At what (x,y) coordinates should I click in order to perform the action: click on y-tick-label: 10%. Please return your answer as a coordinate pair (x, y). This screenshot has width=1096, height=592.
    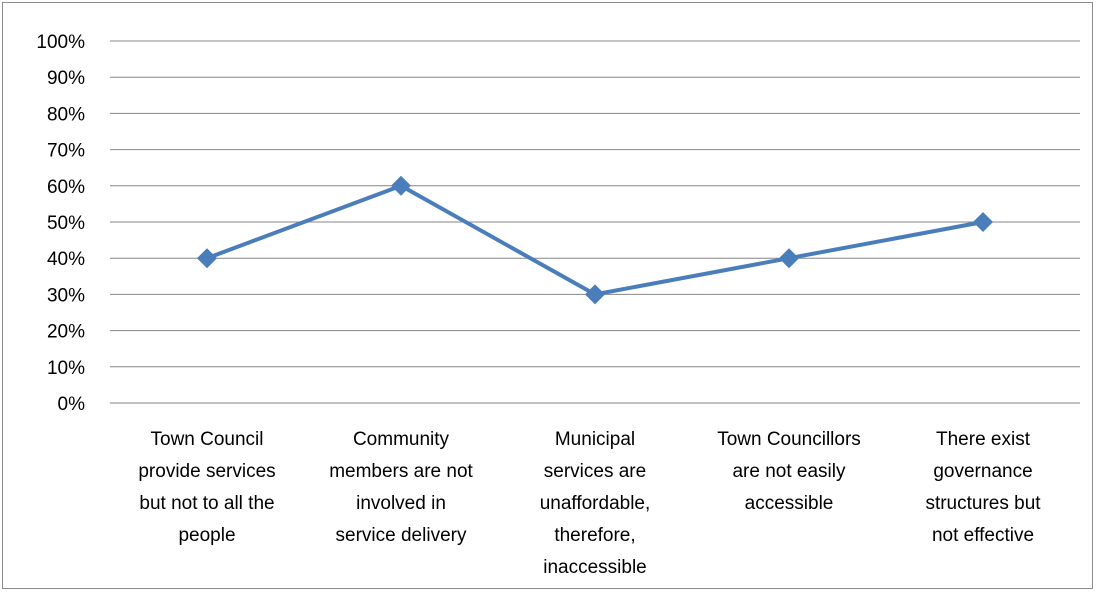
    Looking at the image, I should click on (66, 368).